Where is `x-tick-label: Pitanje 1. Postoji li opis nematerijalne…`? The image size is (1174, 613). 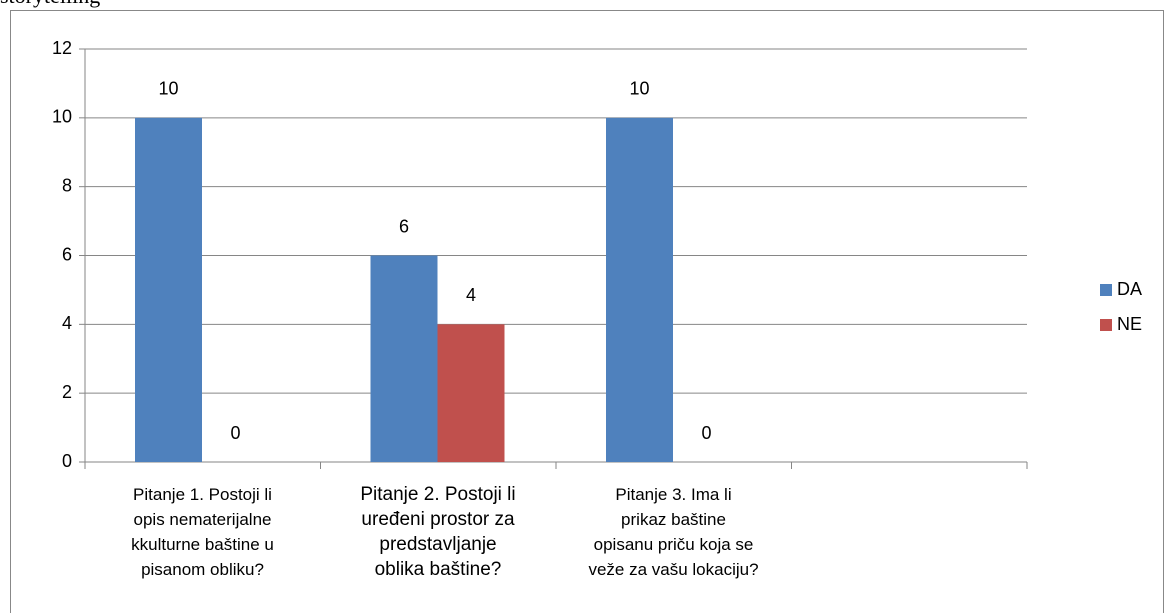
x-tick-label: Pitanje 1. Postoji li opis nematerijalne… is located at coordinates (202, 532).